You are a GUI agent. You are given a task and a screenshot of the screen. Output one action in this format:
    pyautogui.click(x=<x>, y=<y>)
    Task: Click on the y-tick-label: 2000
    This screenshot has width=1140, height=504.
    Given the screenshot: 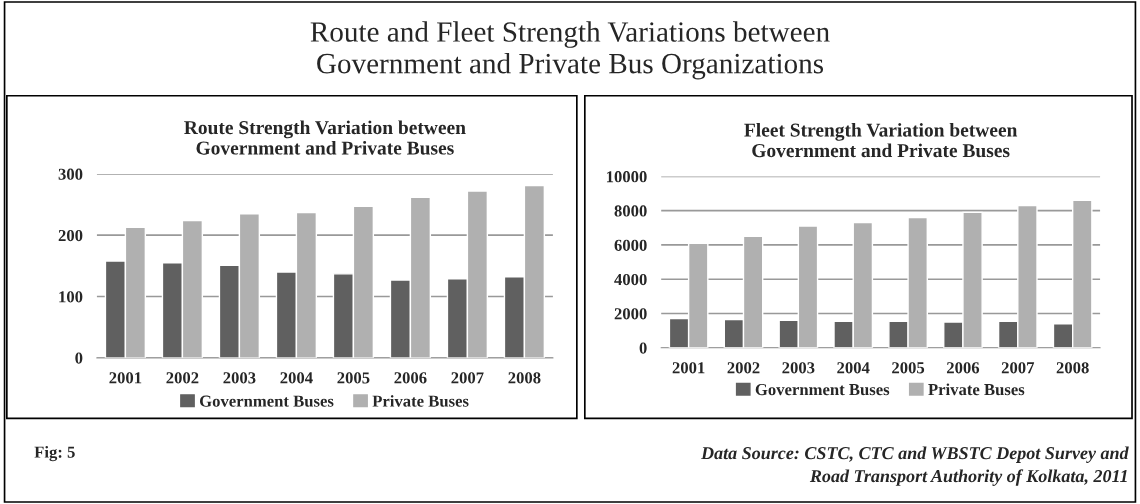 What is the action you would take?
    pyautogui.click(x=630, y=314)
    